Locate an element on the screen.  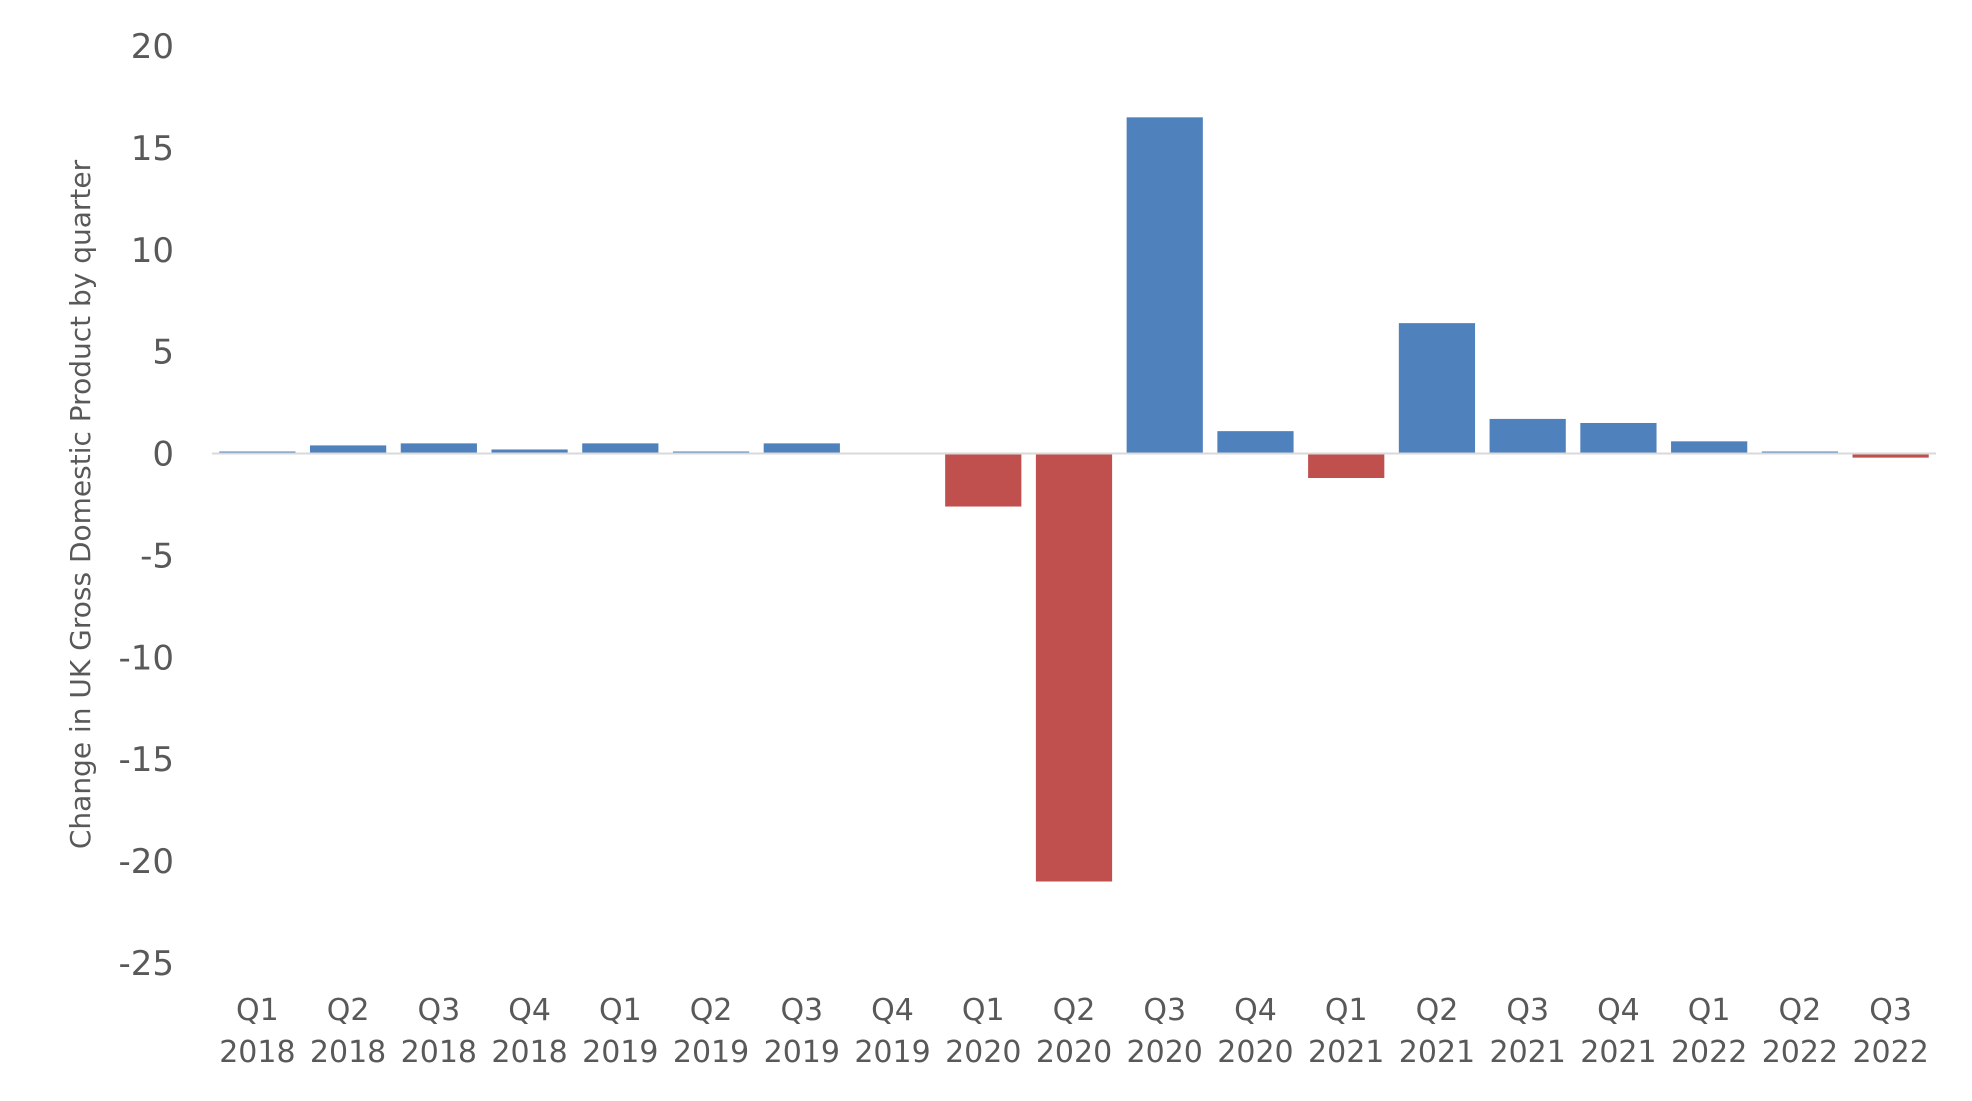
bar-q1-2022 is located at coordinates (1709, 447).